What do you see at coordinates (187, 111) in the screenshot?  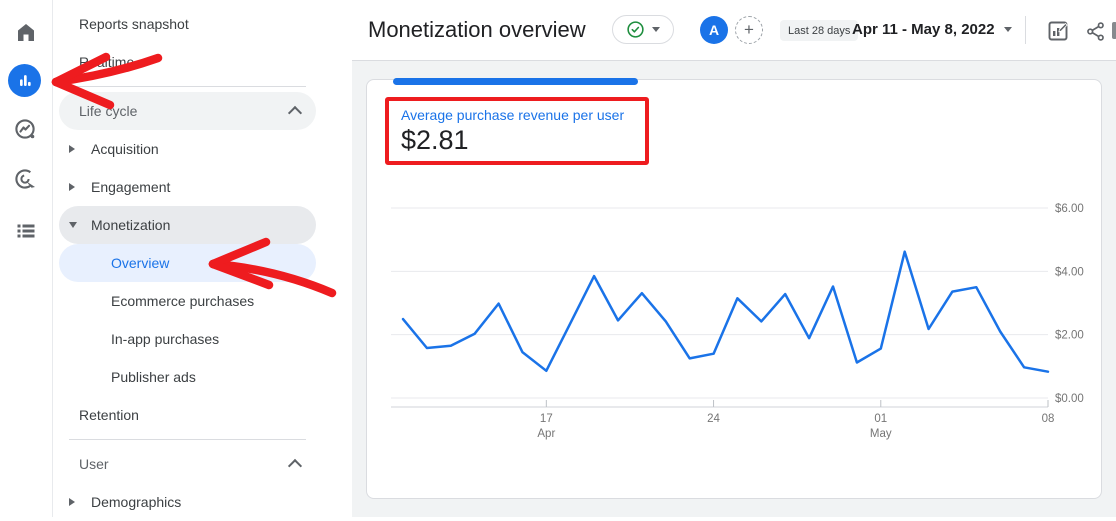 I see `sidebar-item-life-cycle: Life cycle` at bounding box center [187, 111].